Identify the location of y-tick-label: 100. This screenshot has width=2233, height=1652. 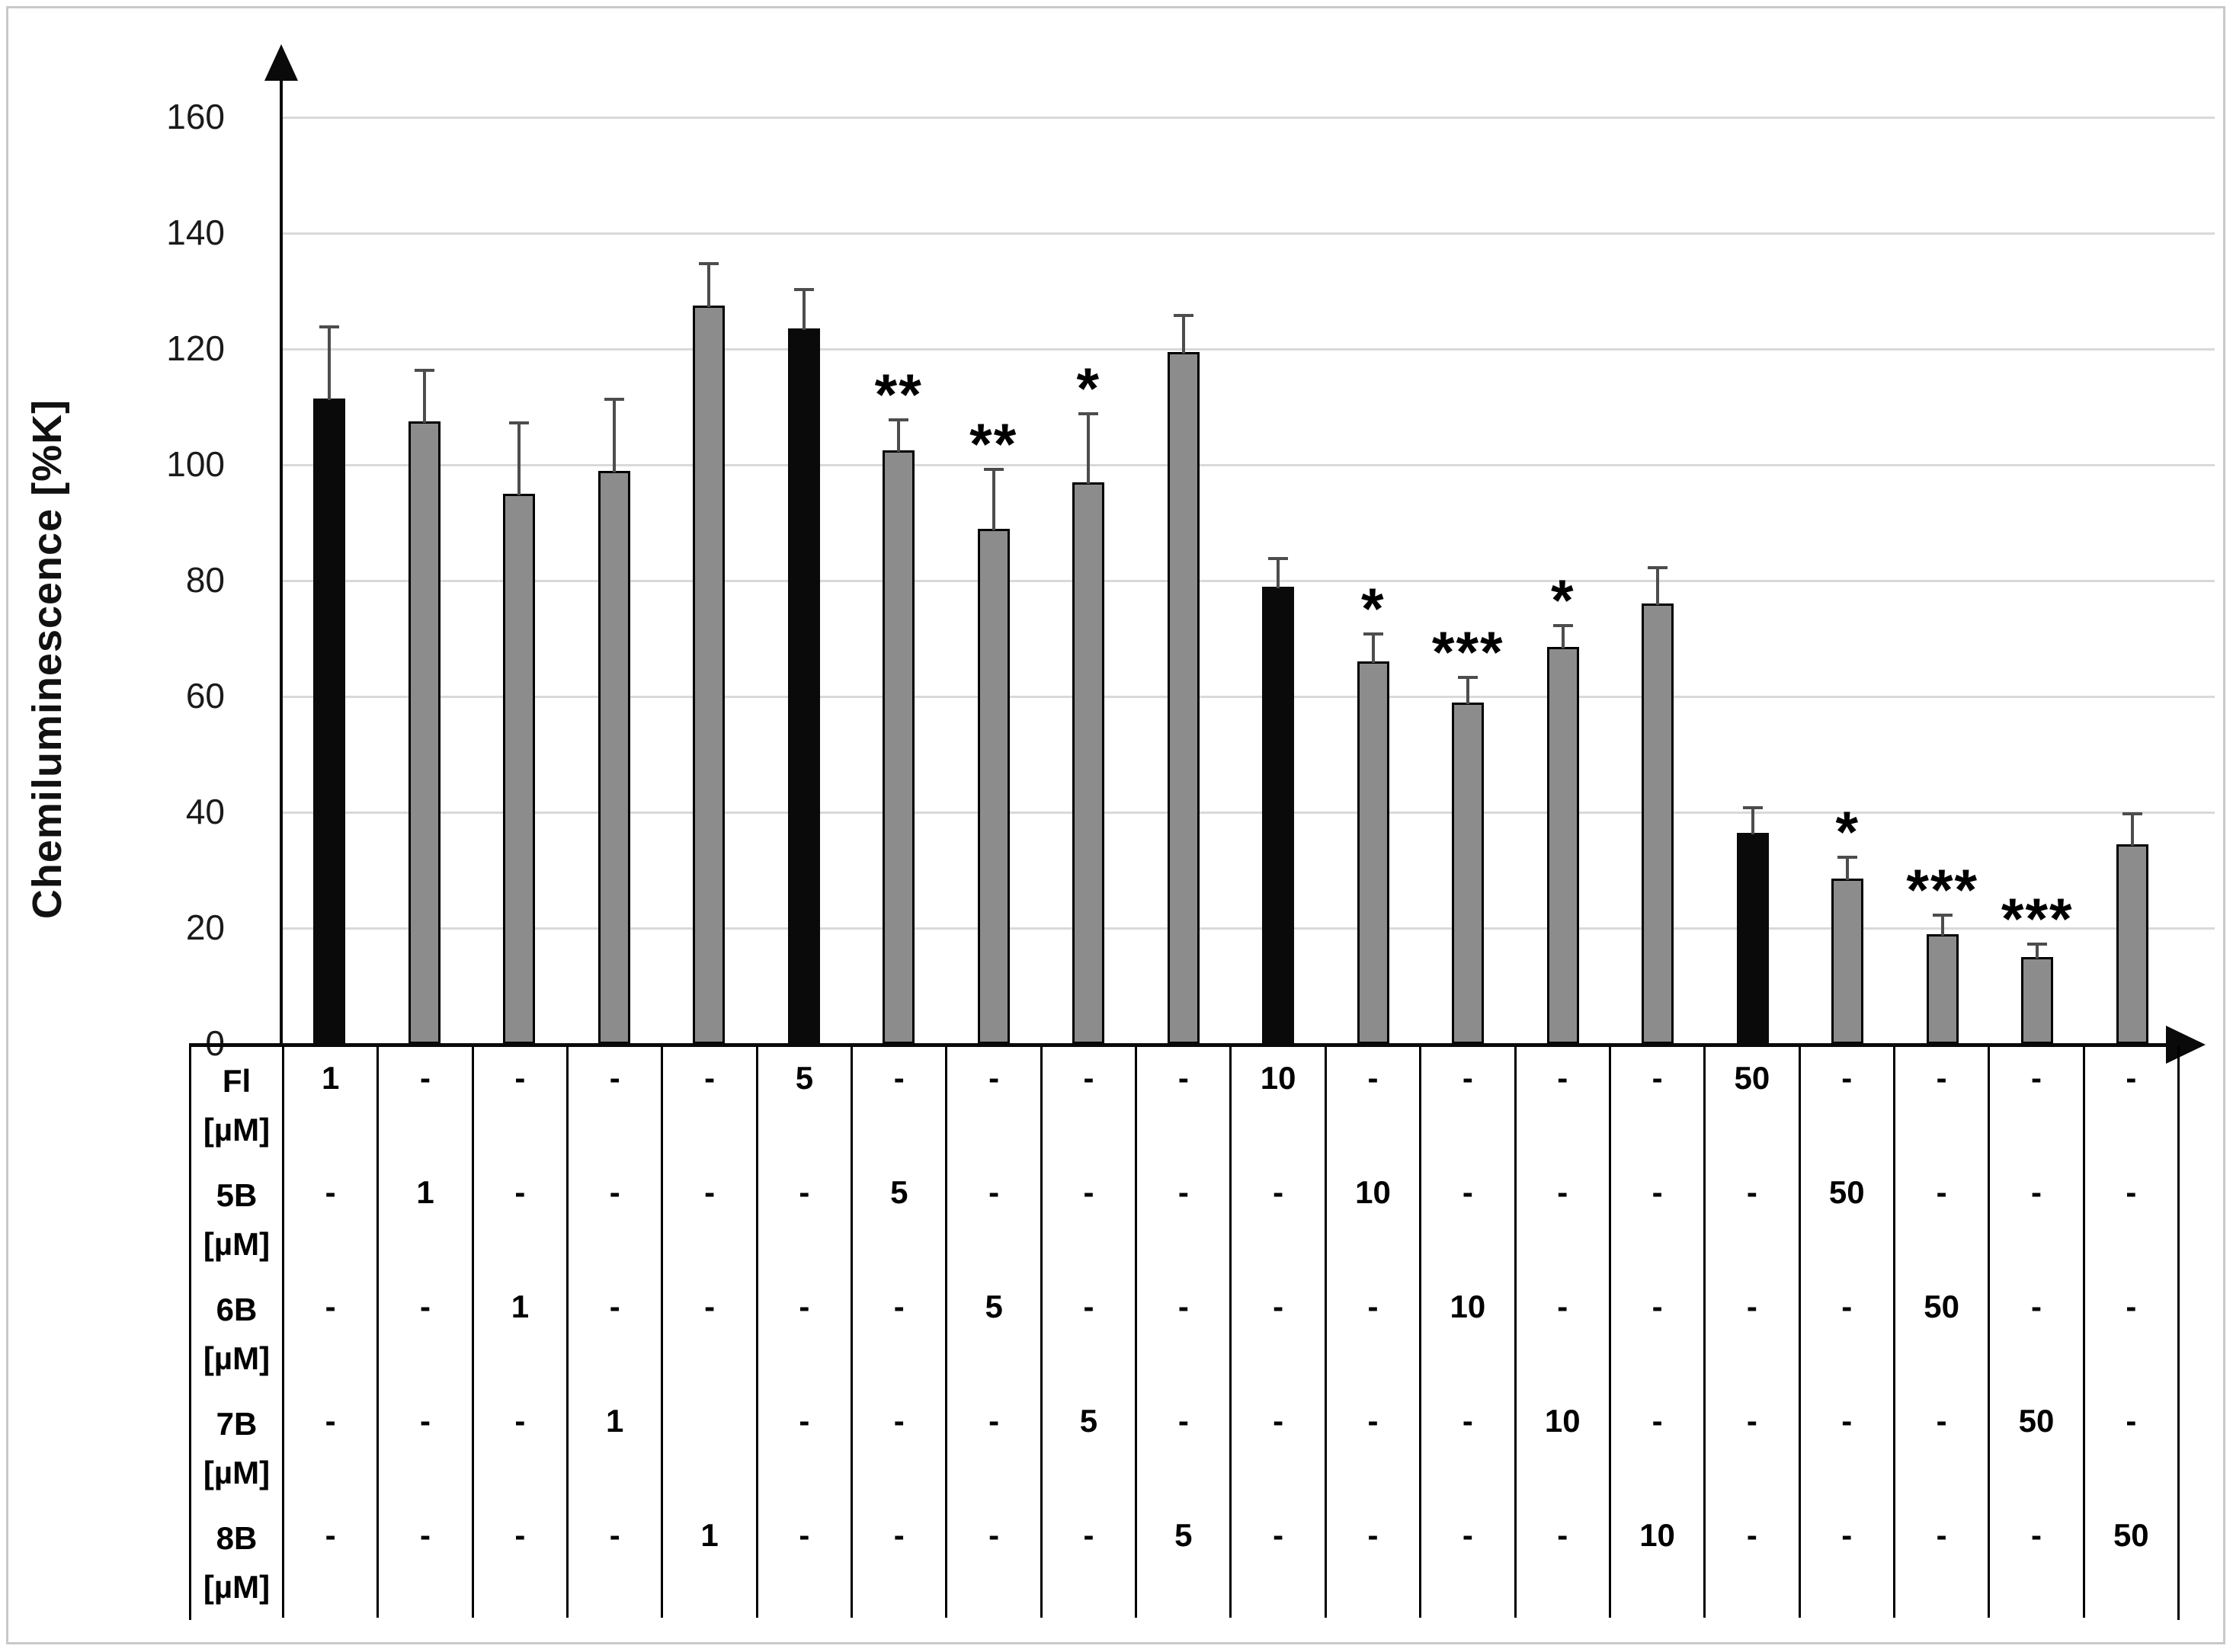
(195, 464).